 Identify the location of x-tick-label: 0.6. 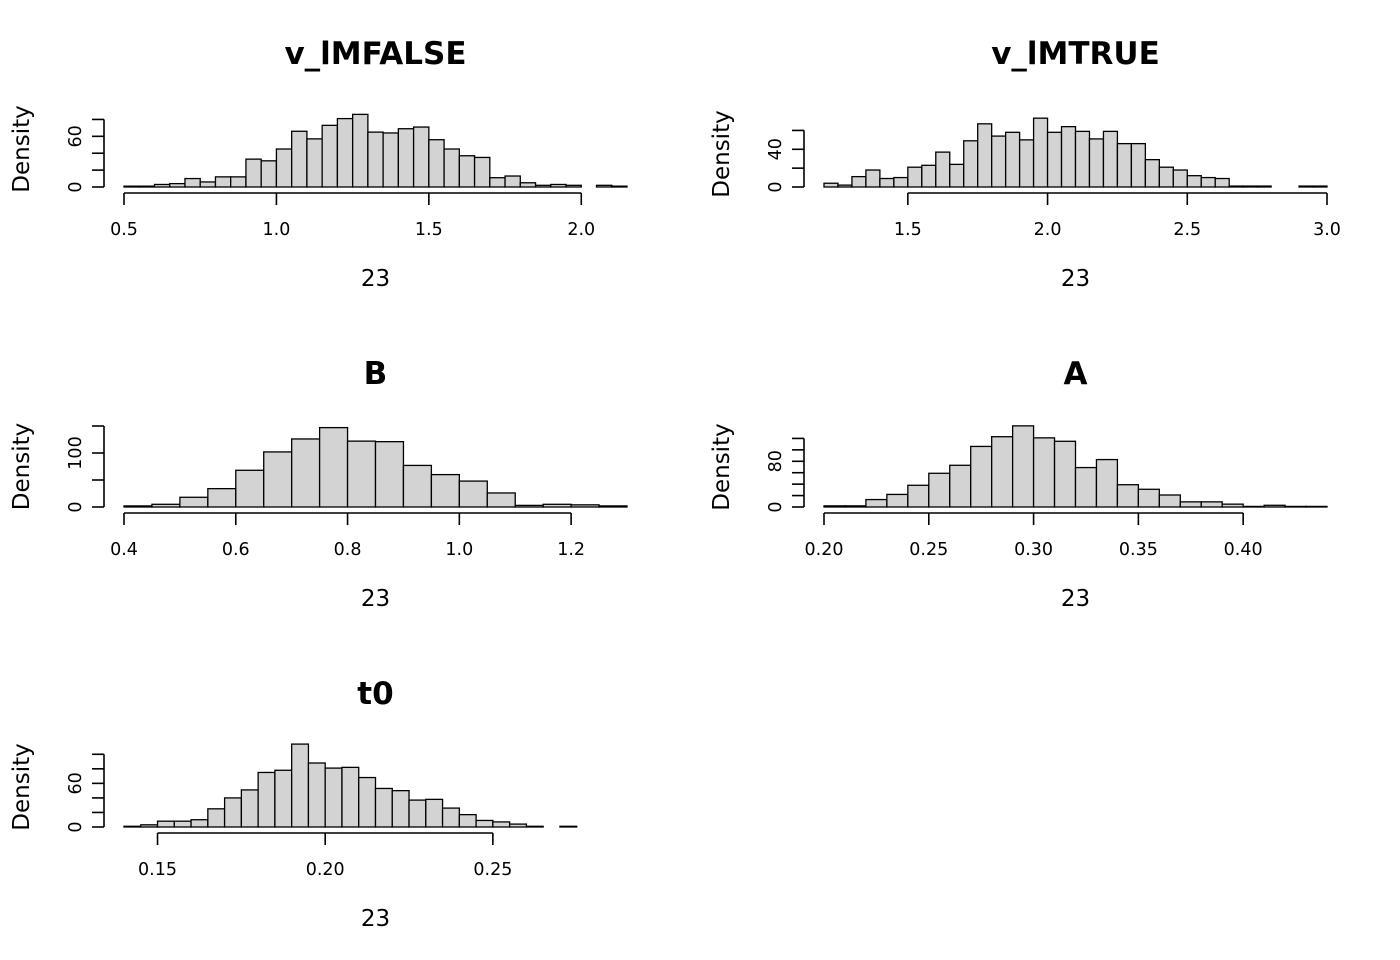
(236, 550).